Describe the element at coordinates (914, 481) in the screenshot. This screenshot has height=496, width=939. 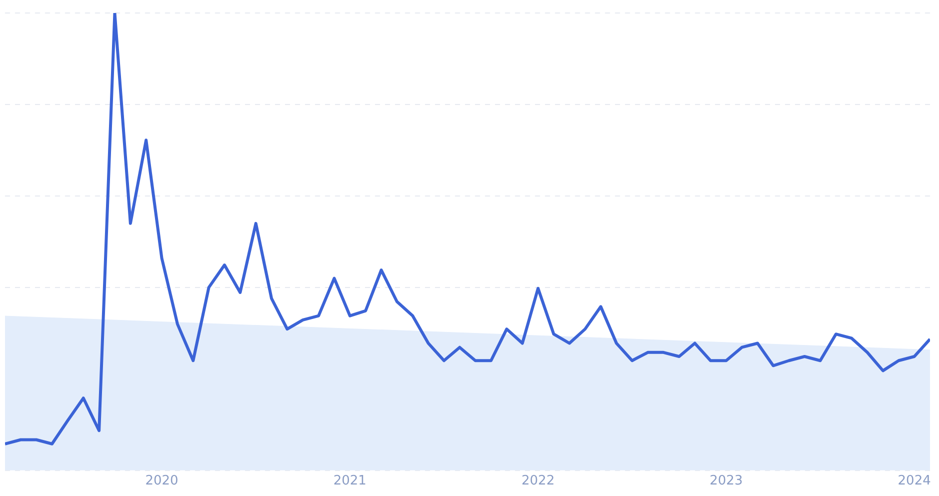
I see `x-tick-label: 2024` at that location.